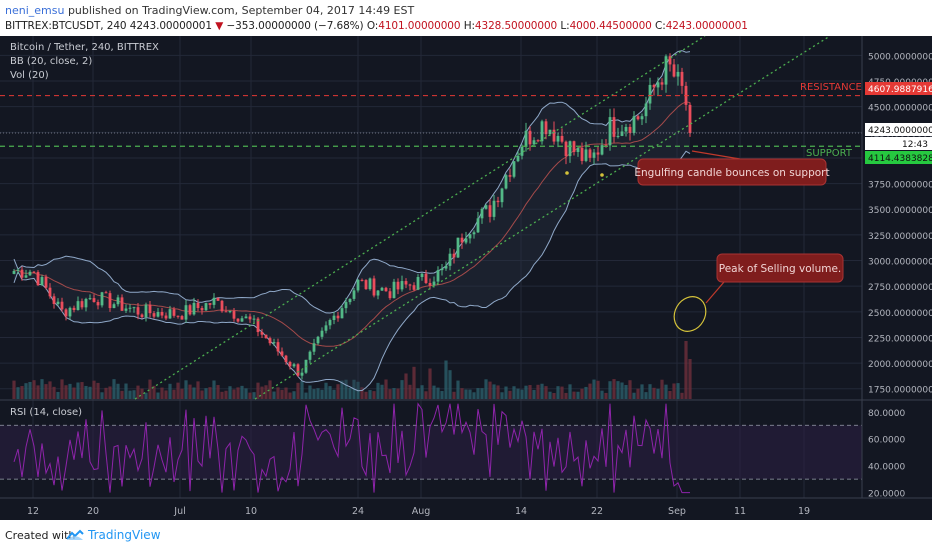  Describe the element at coordinates (886, 468) in the screenshot. I see `rsi-tick-label: 40.0000` at that location.